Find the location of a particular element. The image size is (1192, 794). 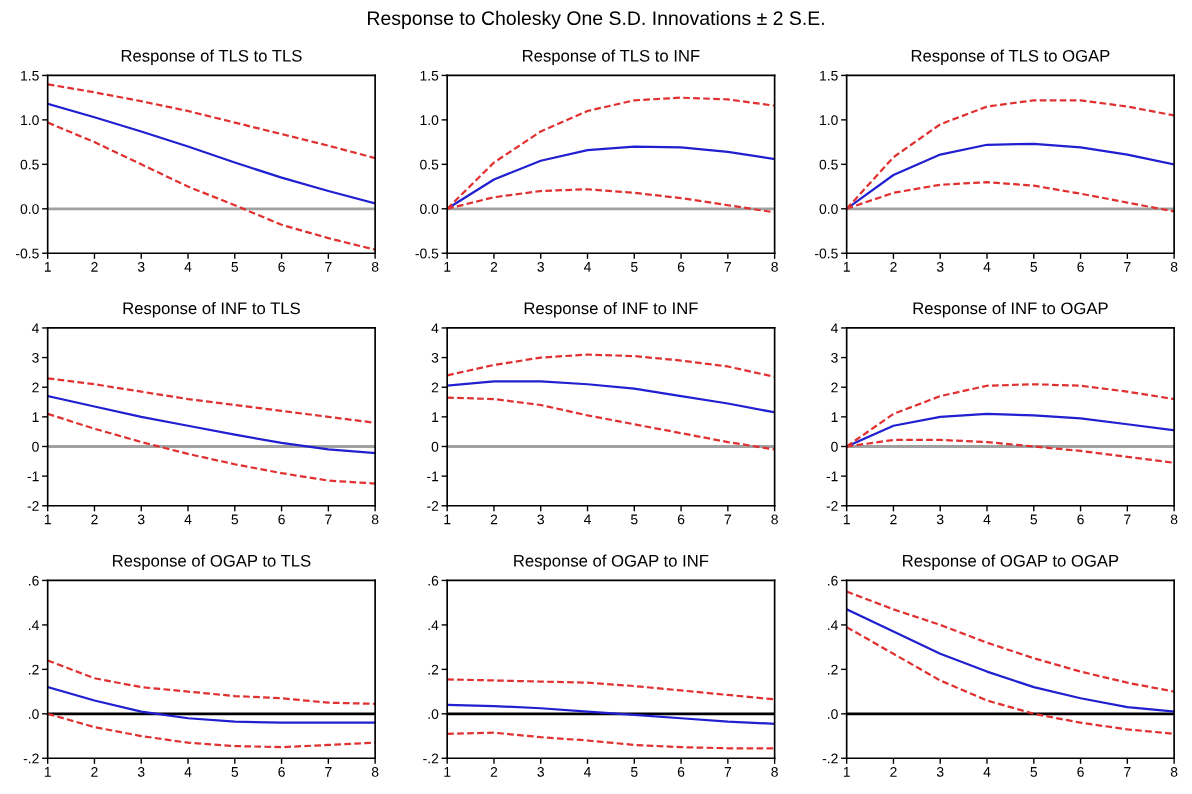

chart-title: Response of OGAP to INF is located at coordinates (611, 562).